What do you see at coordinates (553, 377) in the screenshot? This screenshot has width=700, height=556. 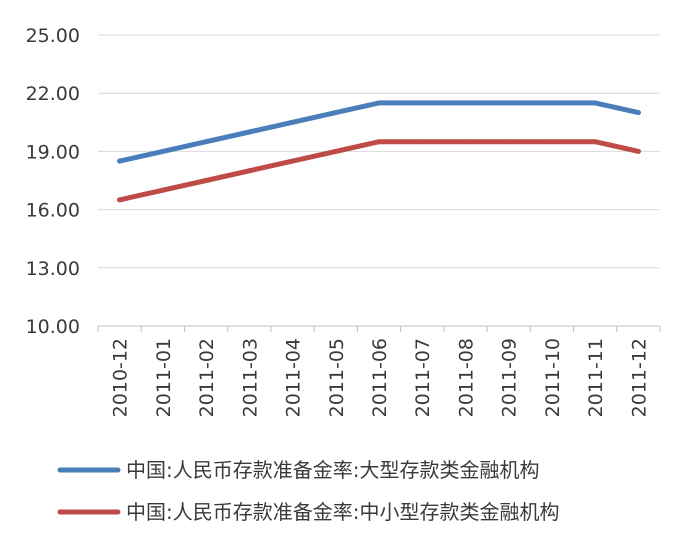 I see `x-tick-label: 2011-10` at bounding box center [553, 377].